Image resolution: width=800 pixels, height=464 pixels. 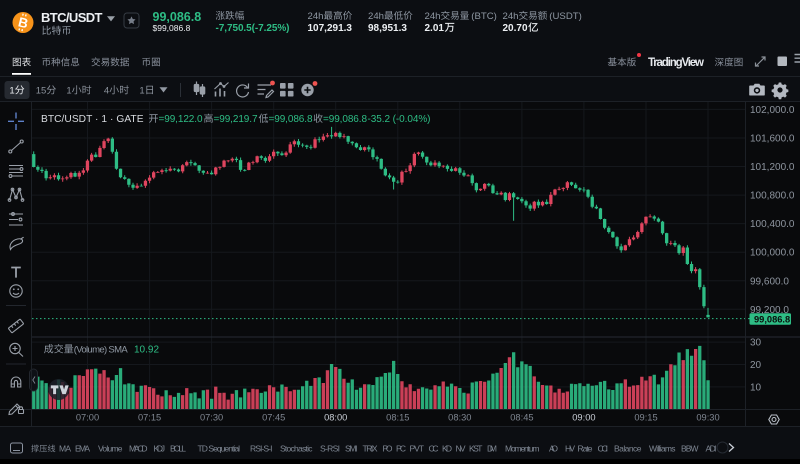 I want to click on svg-text: Balance, so click(x=628, y=449).